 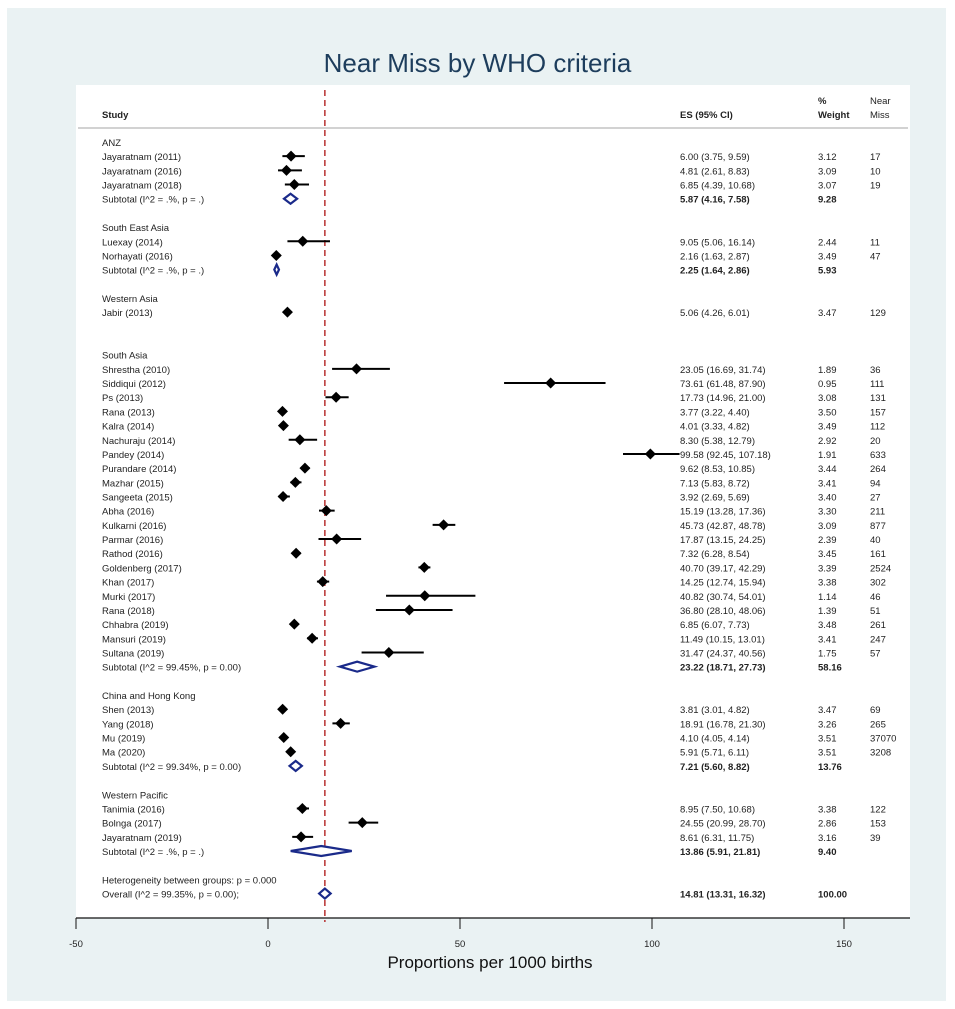 What do you see at coordinates (128, 611) in the screenshot?
I see `study-label: Rana (2018)` at bounding box center [128, 611].